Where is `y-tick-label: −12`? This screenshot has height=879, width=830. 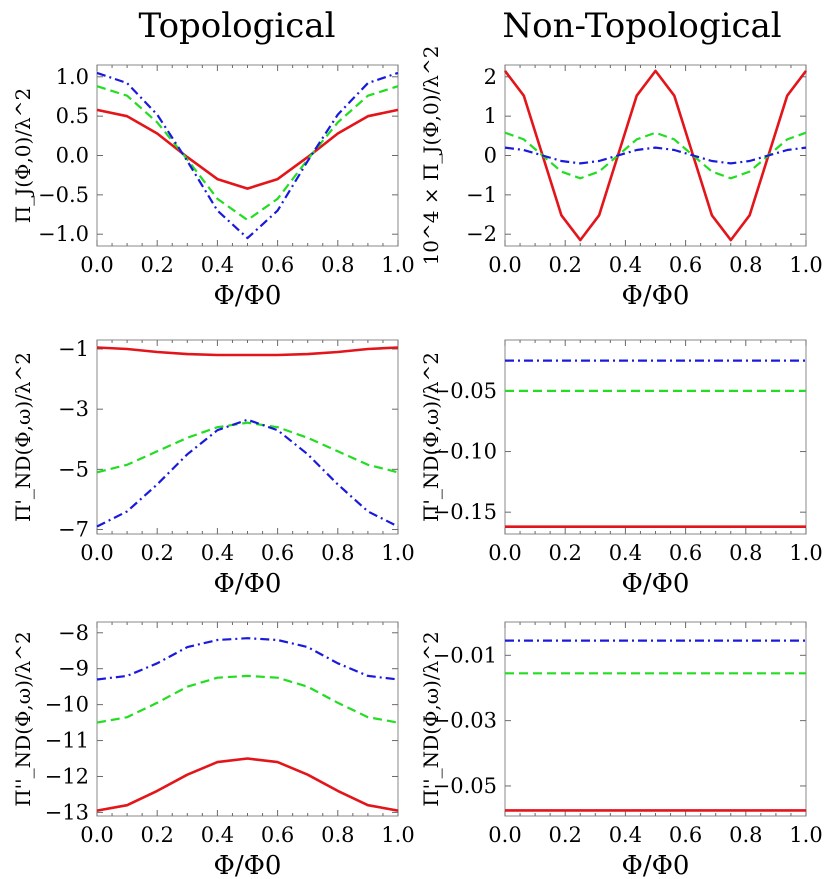 y-tick-label: −12 is located at coordinates (67, 776).